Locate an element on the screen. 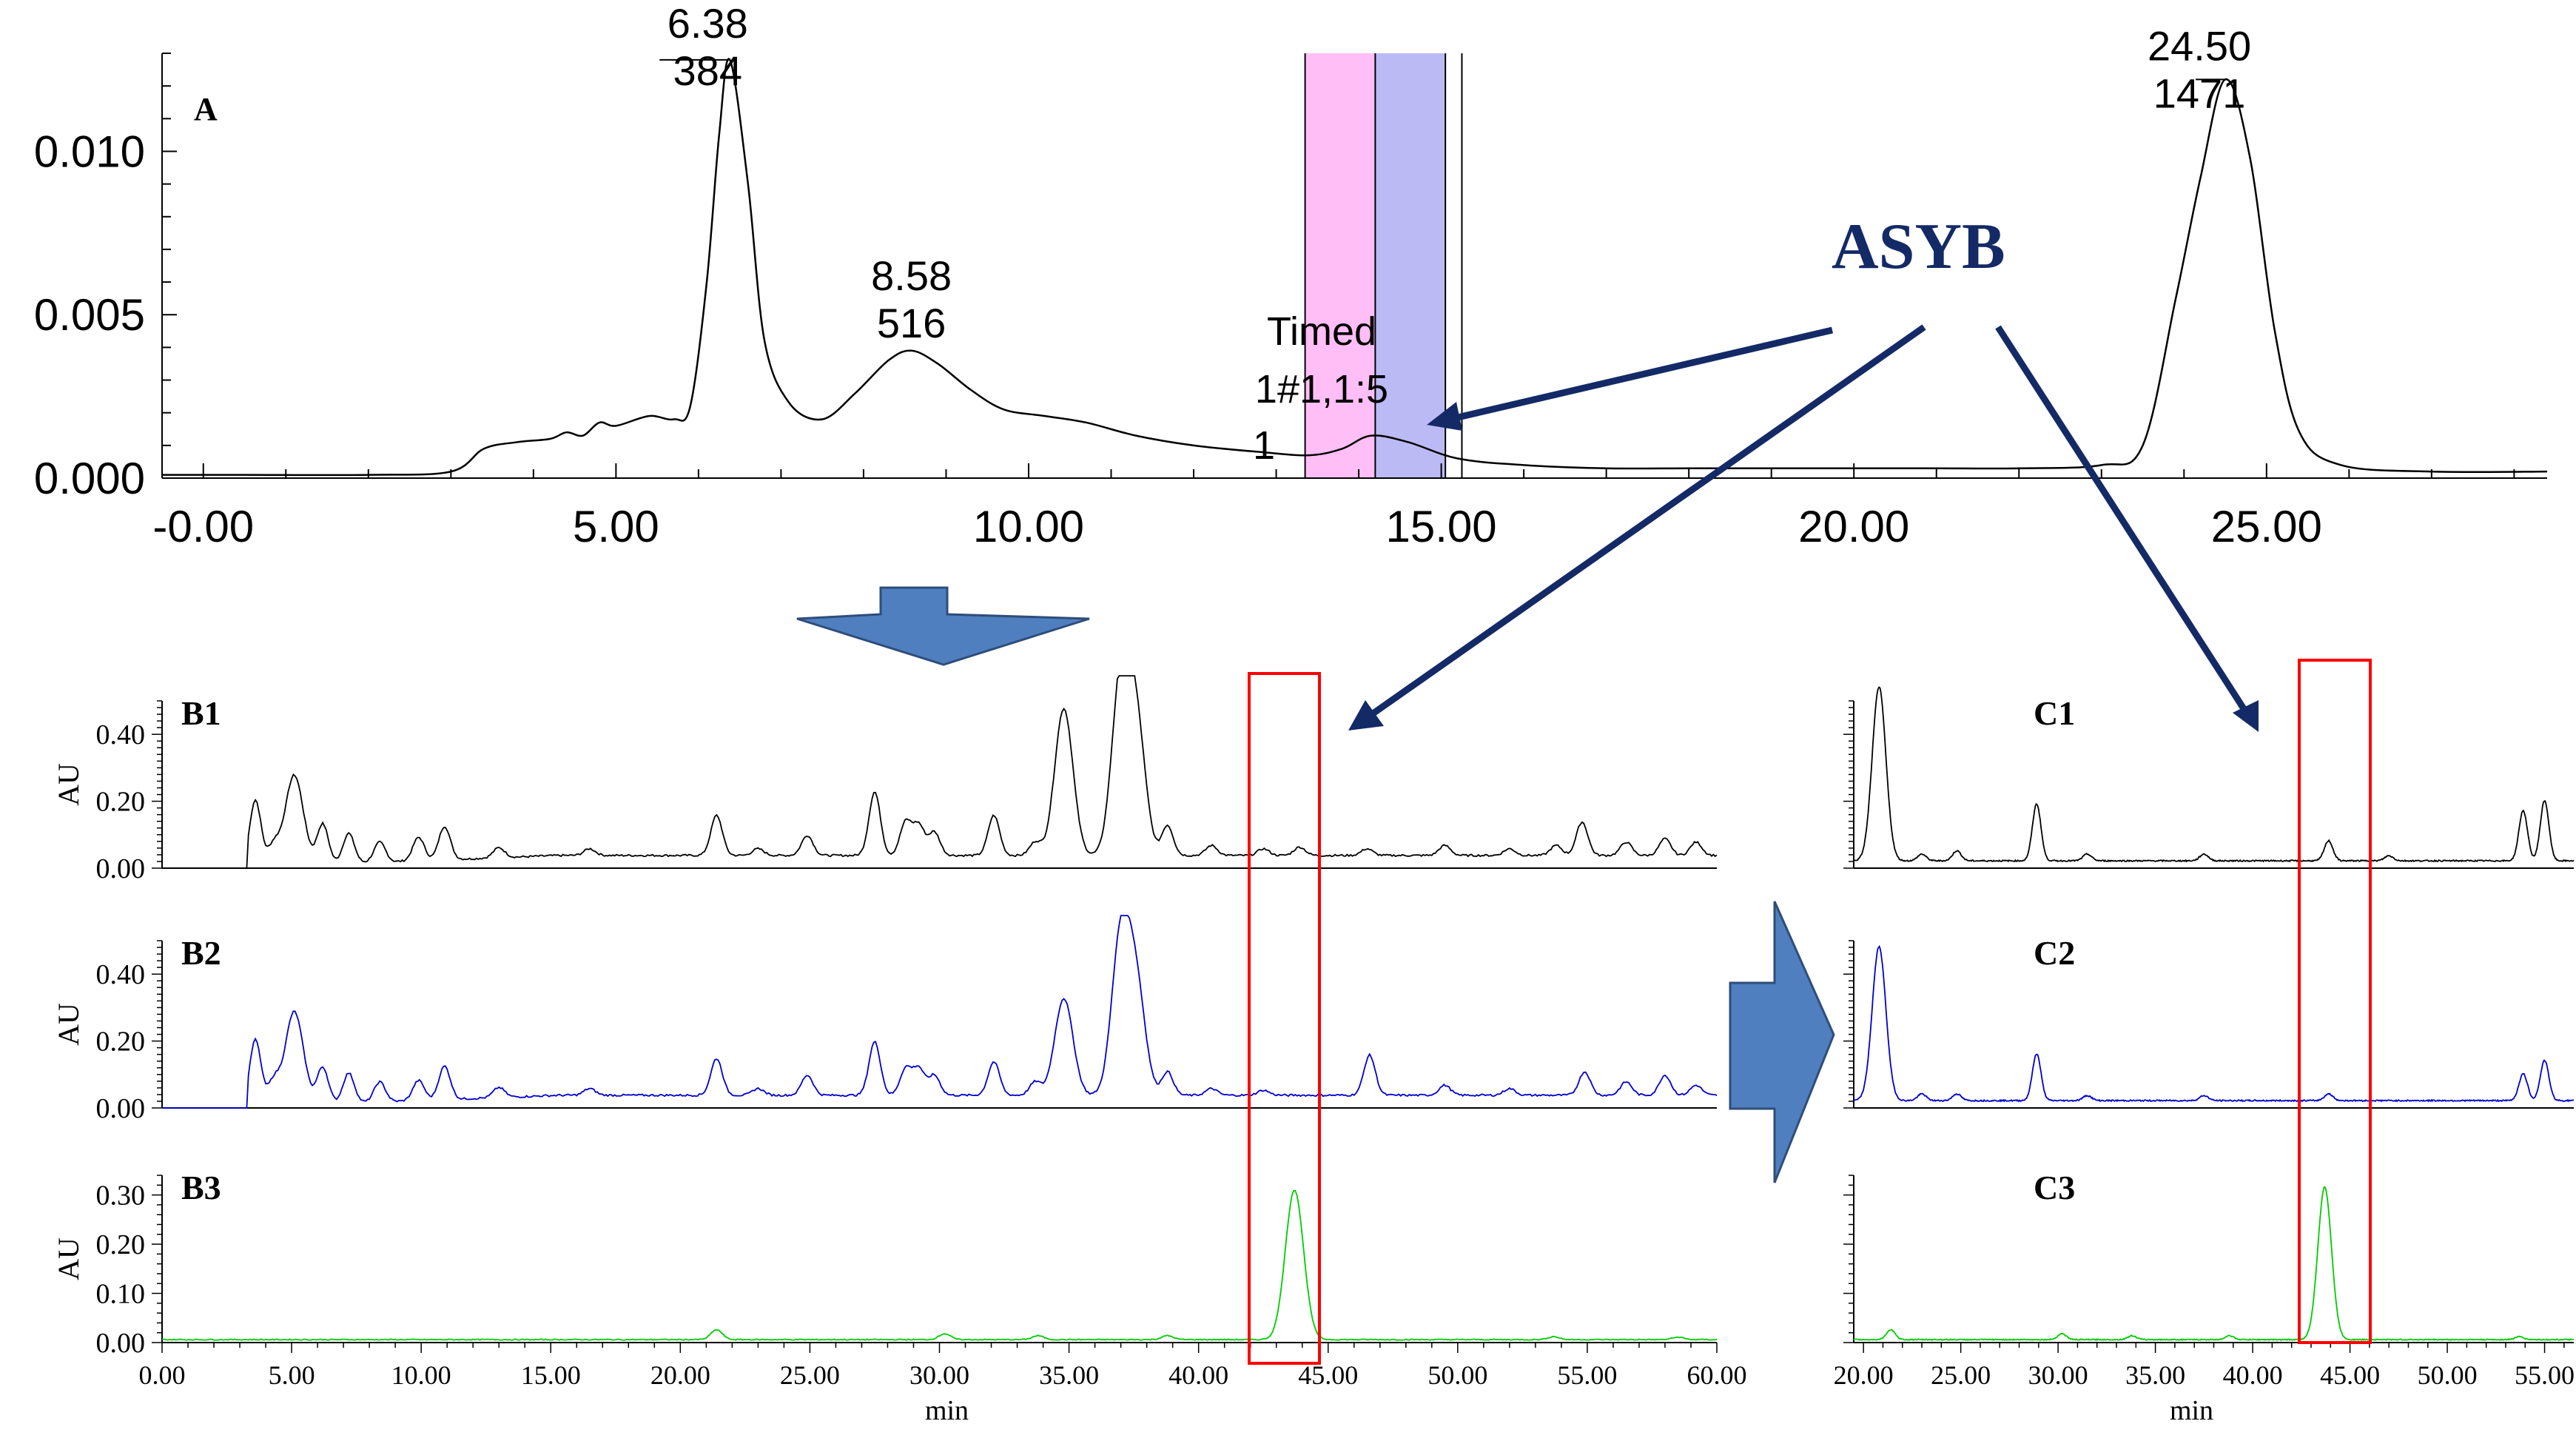  x-tick-label: 60.00 is located at coordinates (1717, 1375).